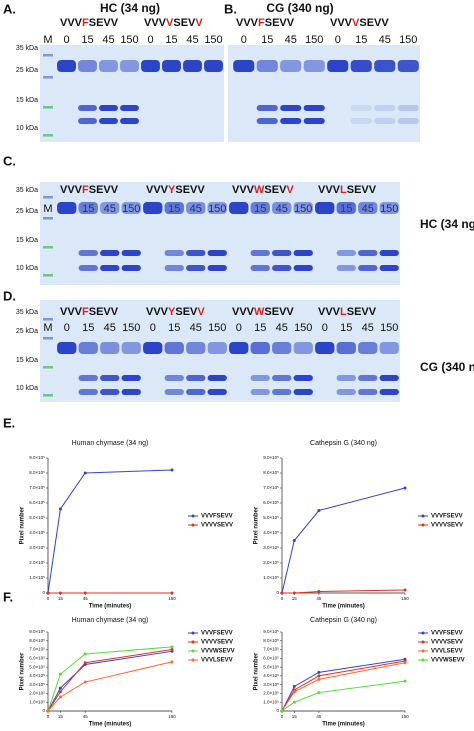  Describe the element at coordinates (271, 577) in the screenshot. I see `y-tick-label: 1.0×10⁵` at that location.